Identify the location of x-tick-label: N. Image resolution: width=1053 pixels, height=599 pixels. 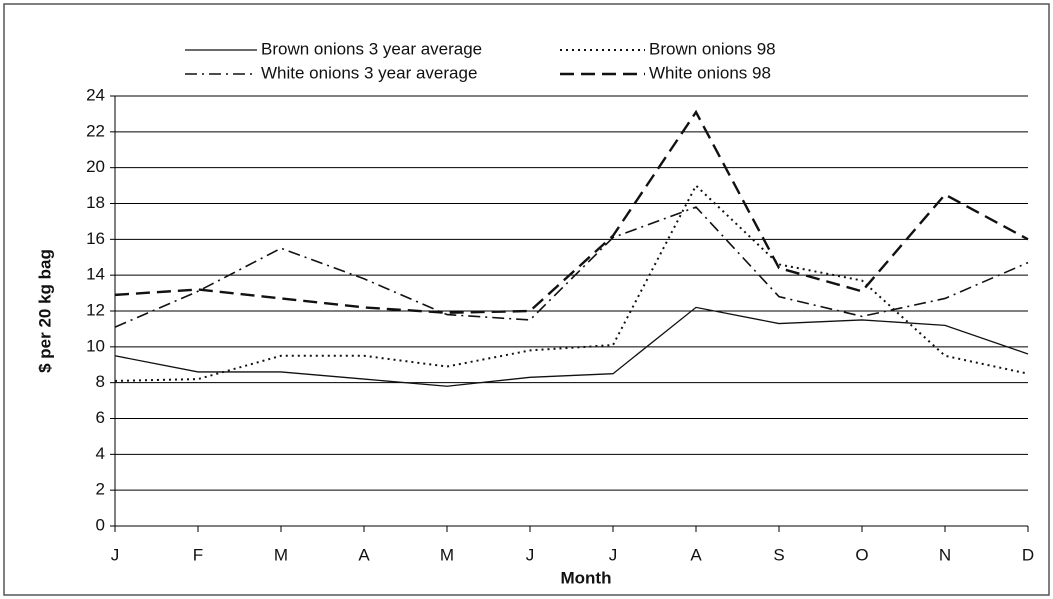
(945, 554).